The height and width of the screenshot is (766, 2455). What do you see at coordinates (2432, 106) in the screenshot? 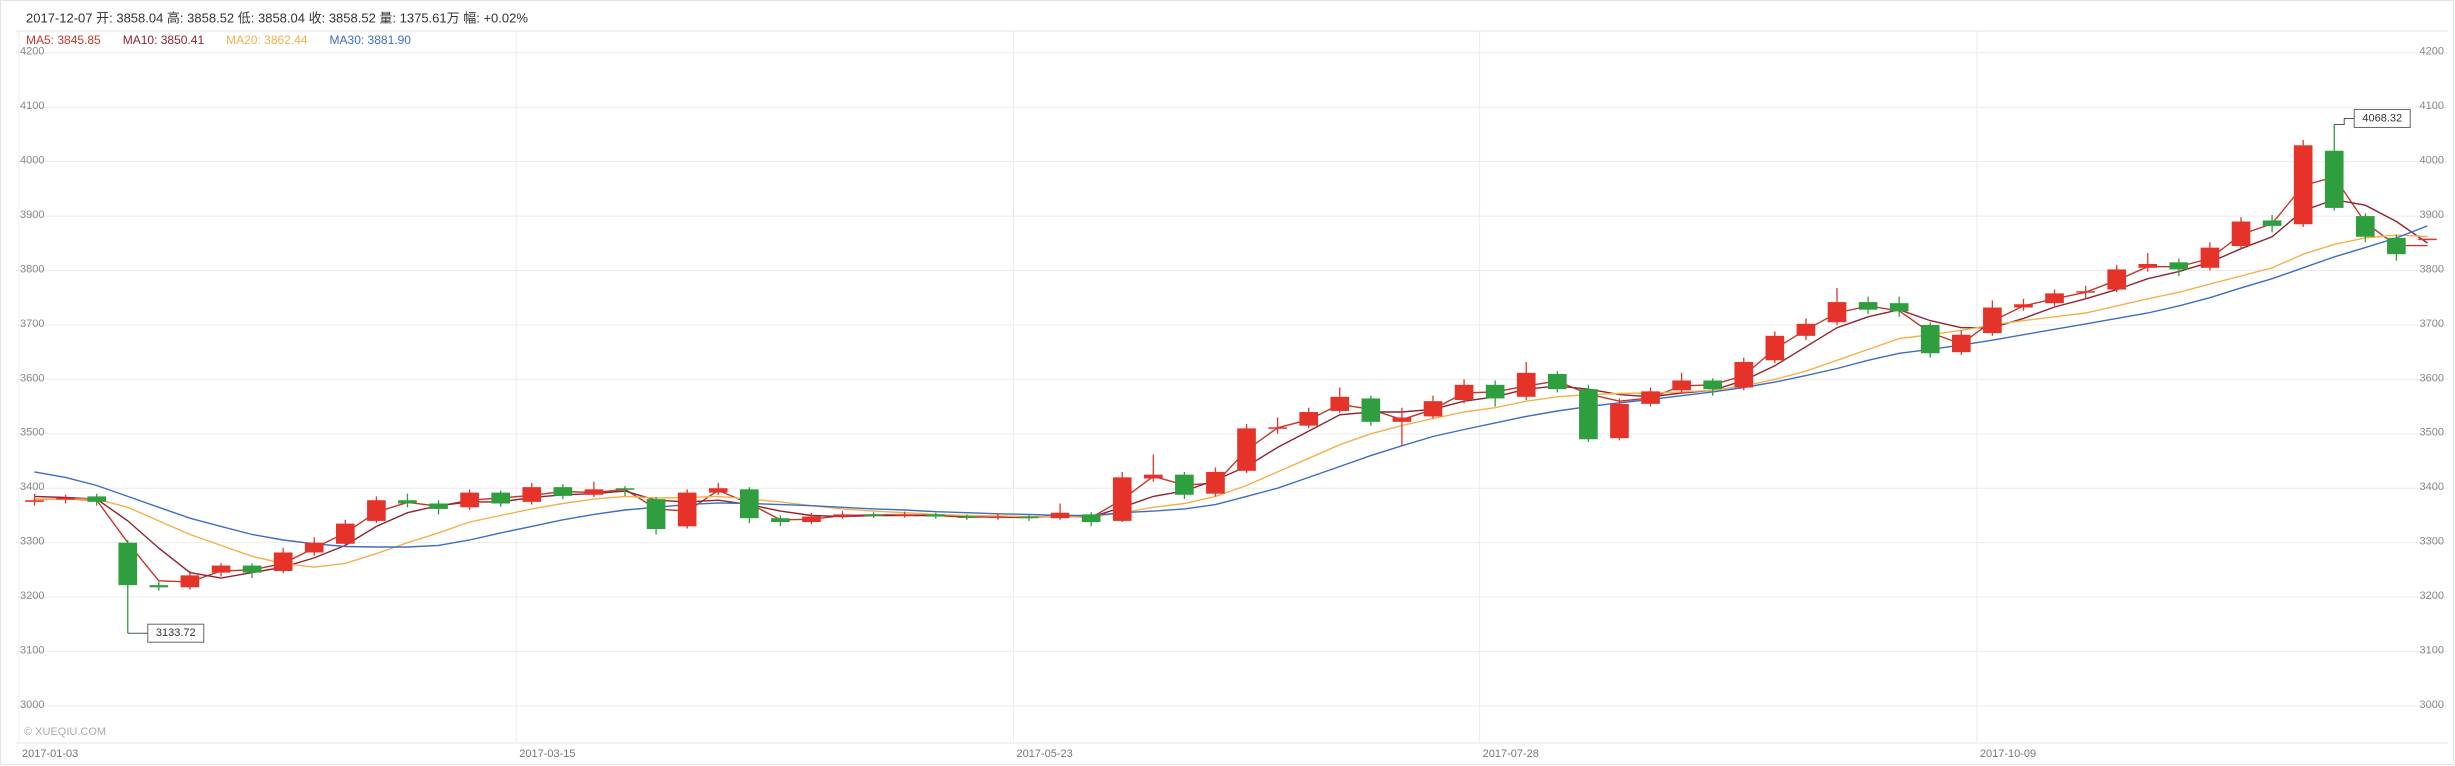
I see `y-tick-label-right: 4100` at bounding box center [2432, 106].